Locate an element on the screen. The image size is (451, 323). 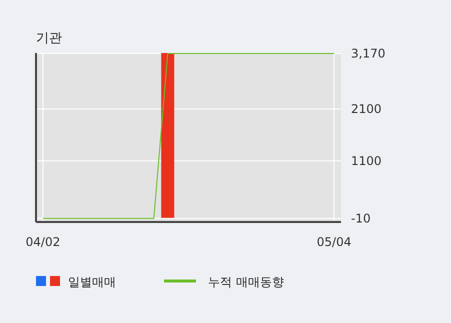
x-tick-label: 05/04 is located at coordinates (334, 242).